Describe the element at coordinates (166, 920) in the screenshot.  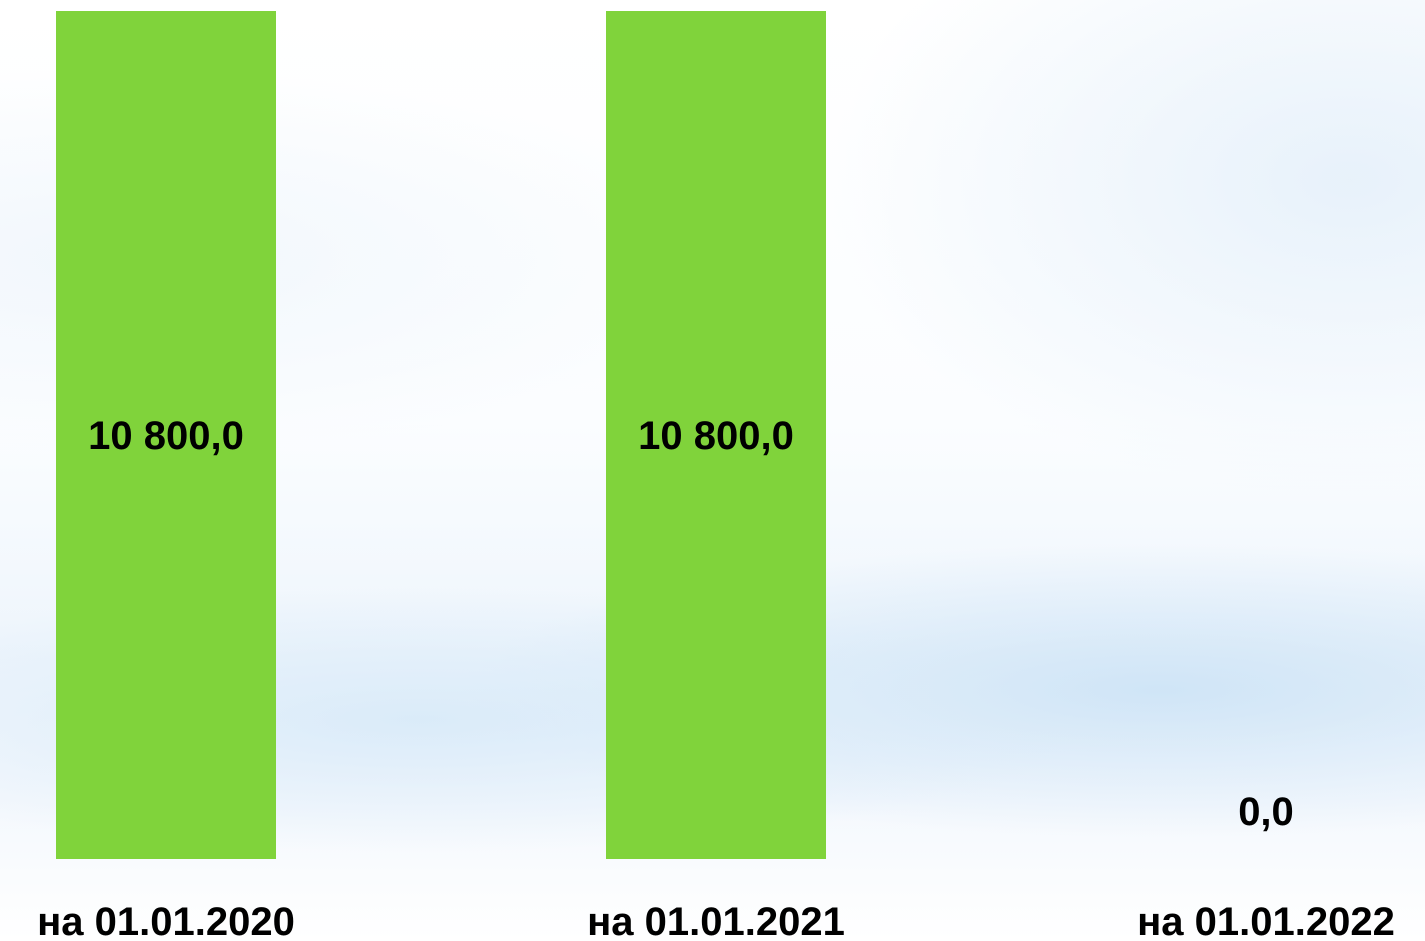
I see `category-label-0: на 01.01.2020` at that location.